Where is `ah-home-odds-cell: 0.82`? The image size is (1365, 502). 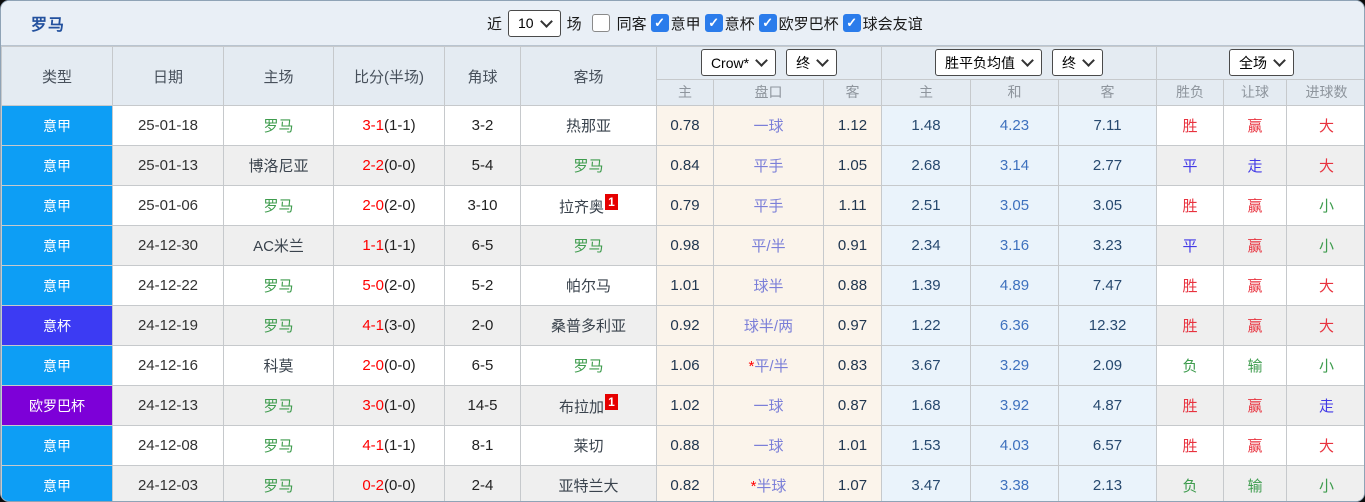
ah-home-odds-cell: 0.82 is located at coordinates (685, 483).